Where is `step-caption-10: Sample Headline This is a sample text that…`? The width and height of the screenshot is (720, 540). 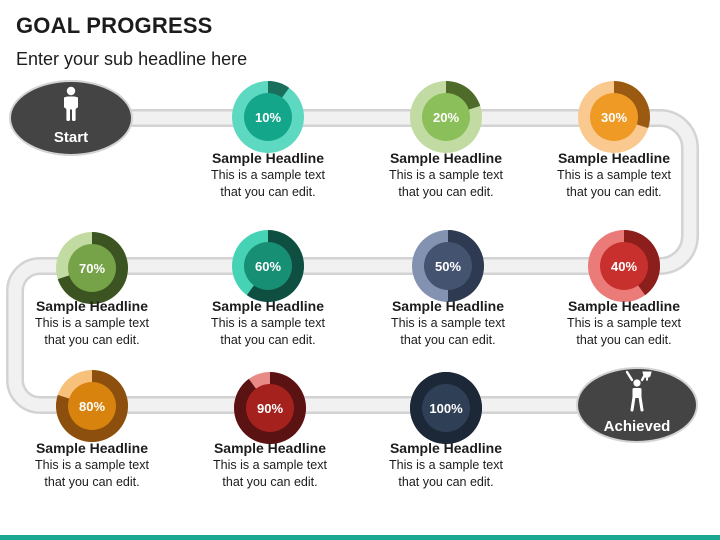
step-caption-10: Sample Headline This is a sample text that… is located at coordinates (446, 465).